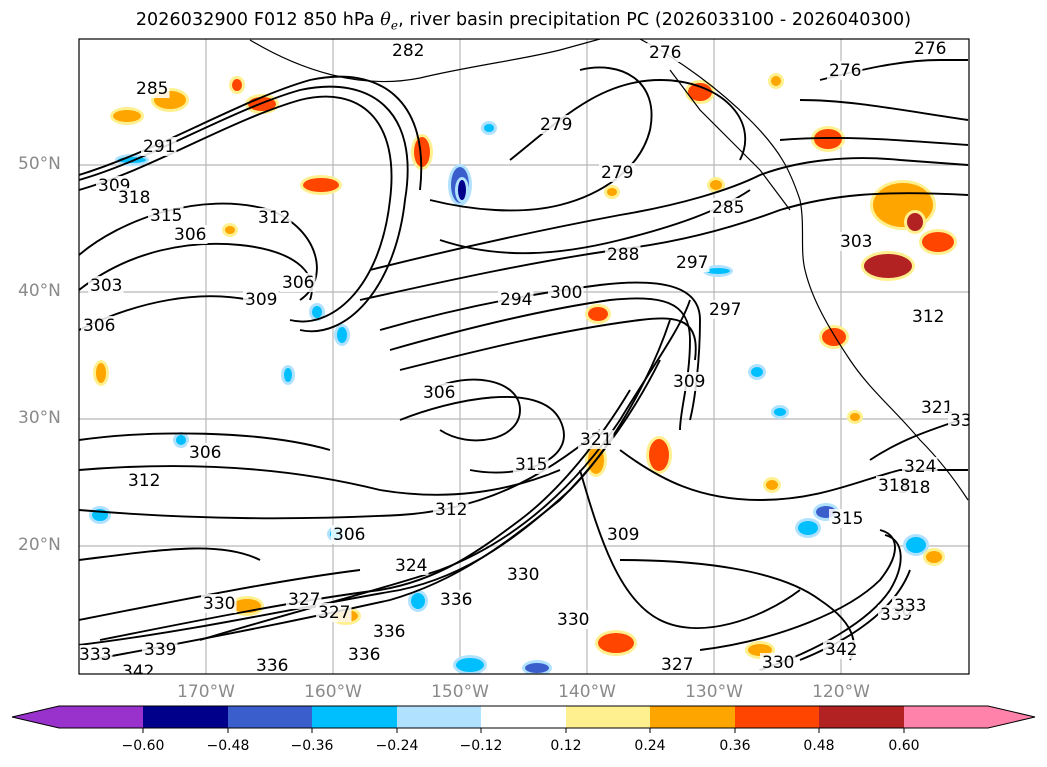  What do you see at coordinates (39, 418) in the screenshot?
I see `lat-tick-30n: 30°N` at bounding box center [39, 418].